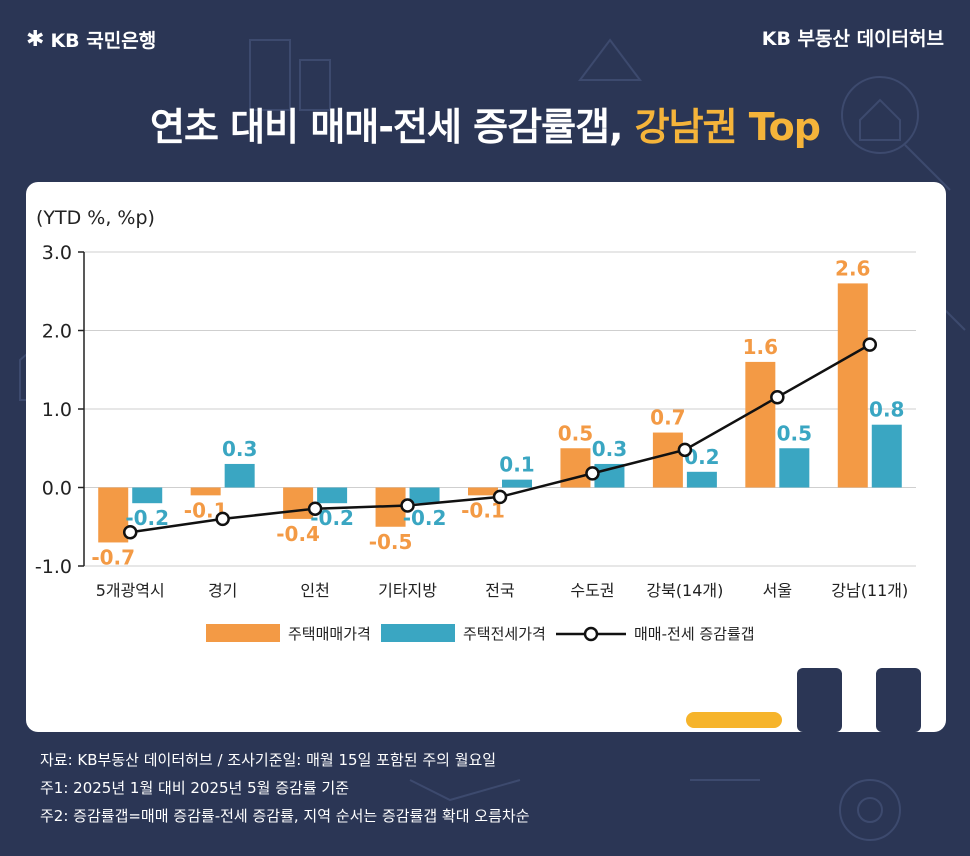  I want to click on x-tick-label: 수도권, so click(592, 590).